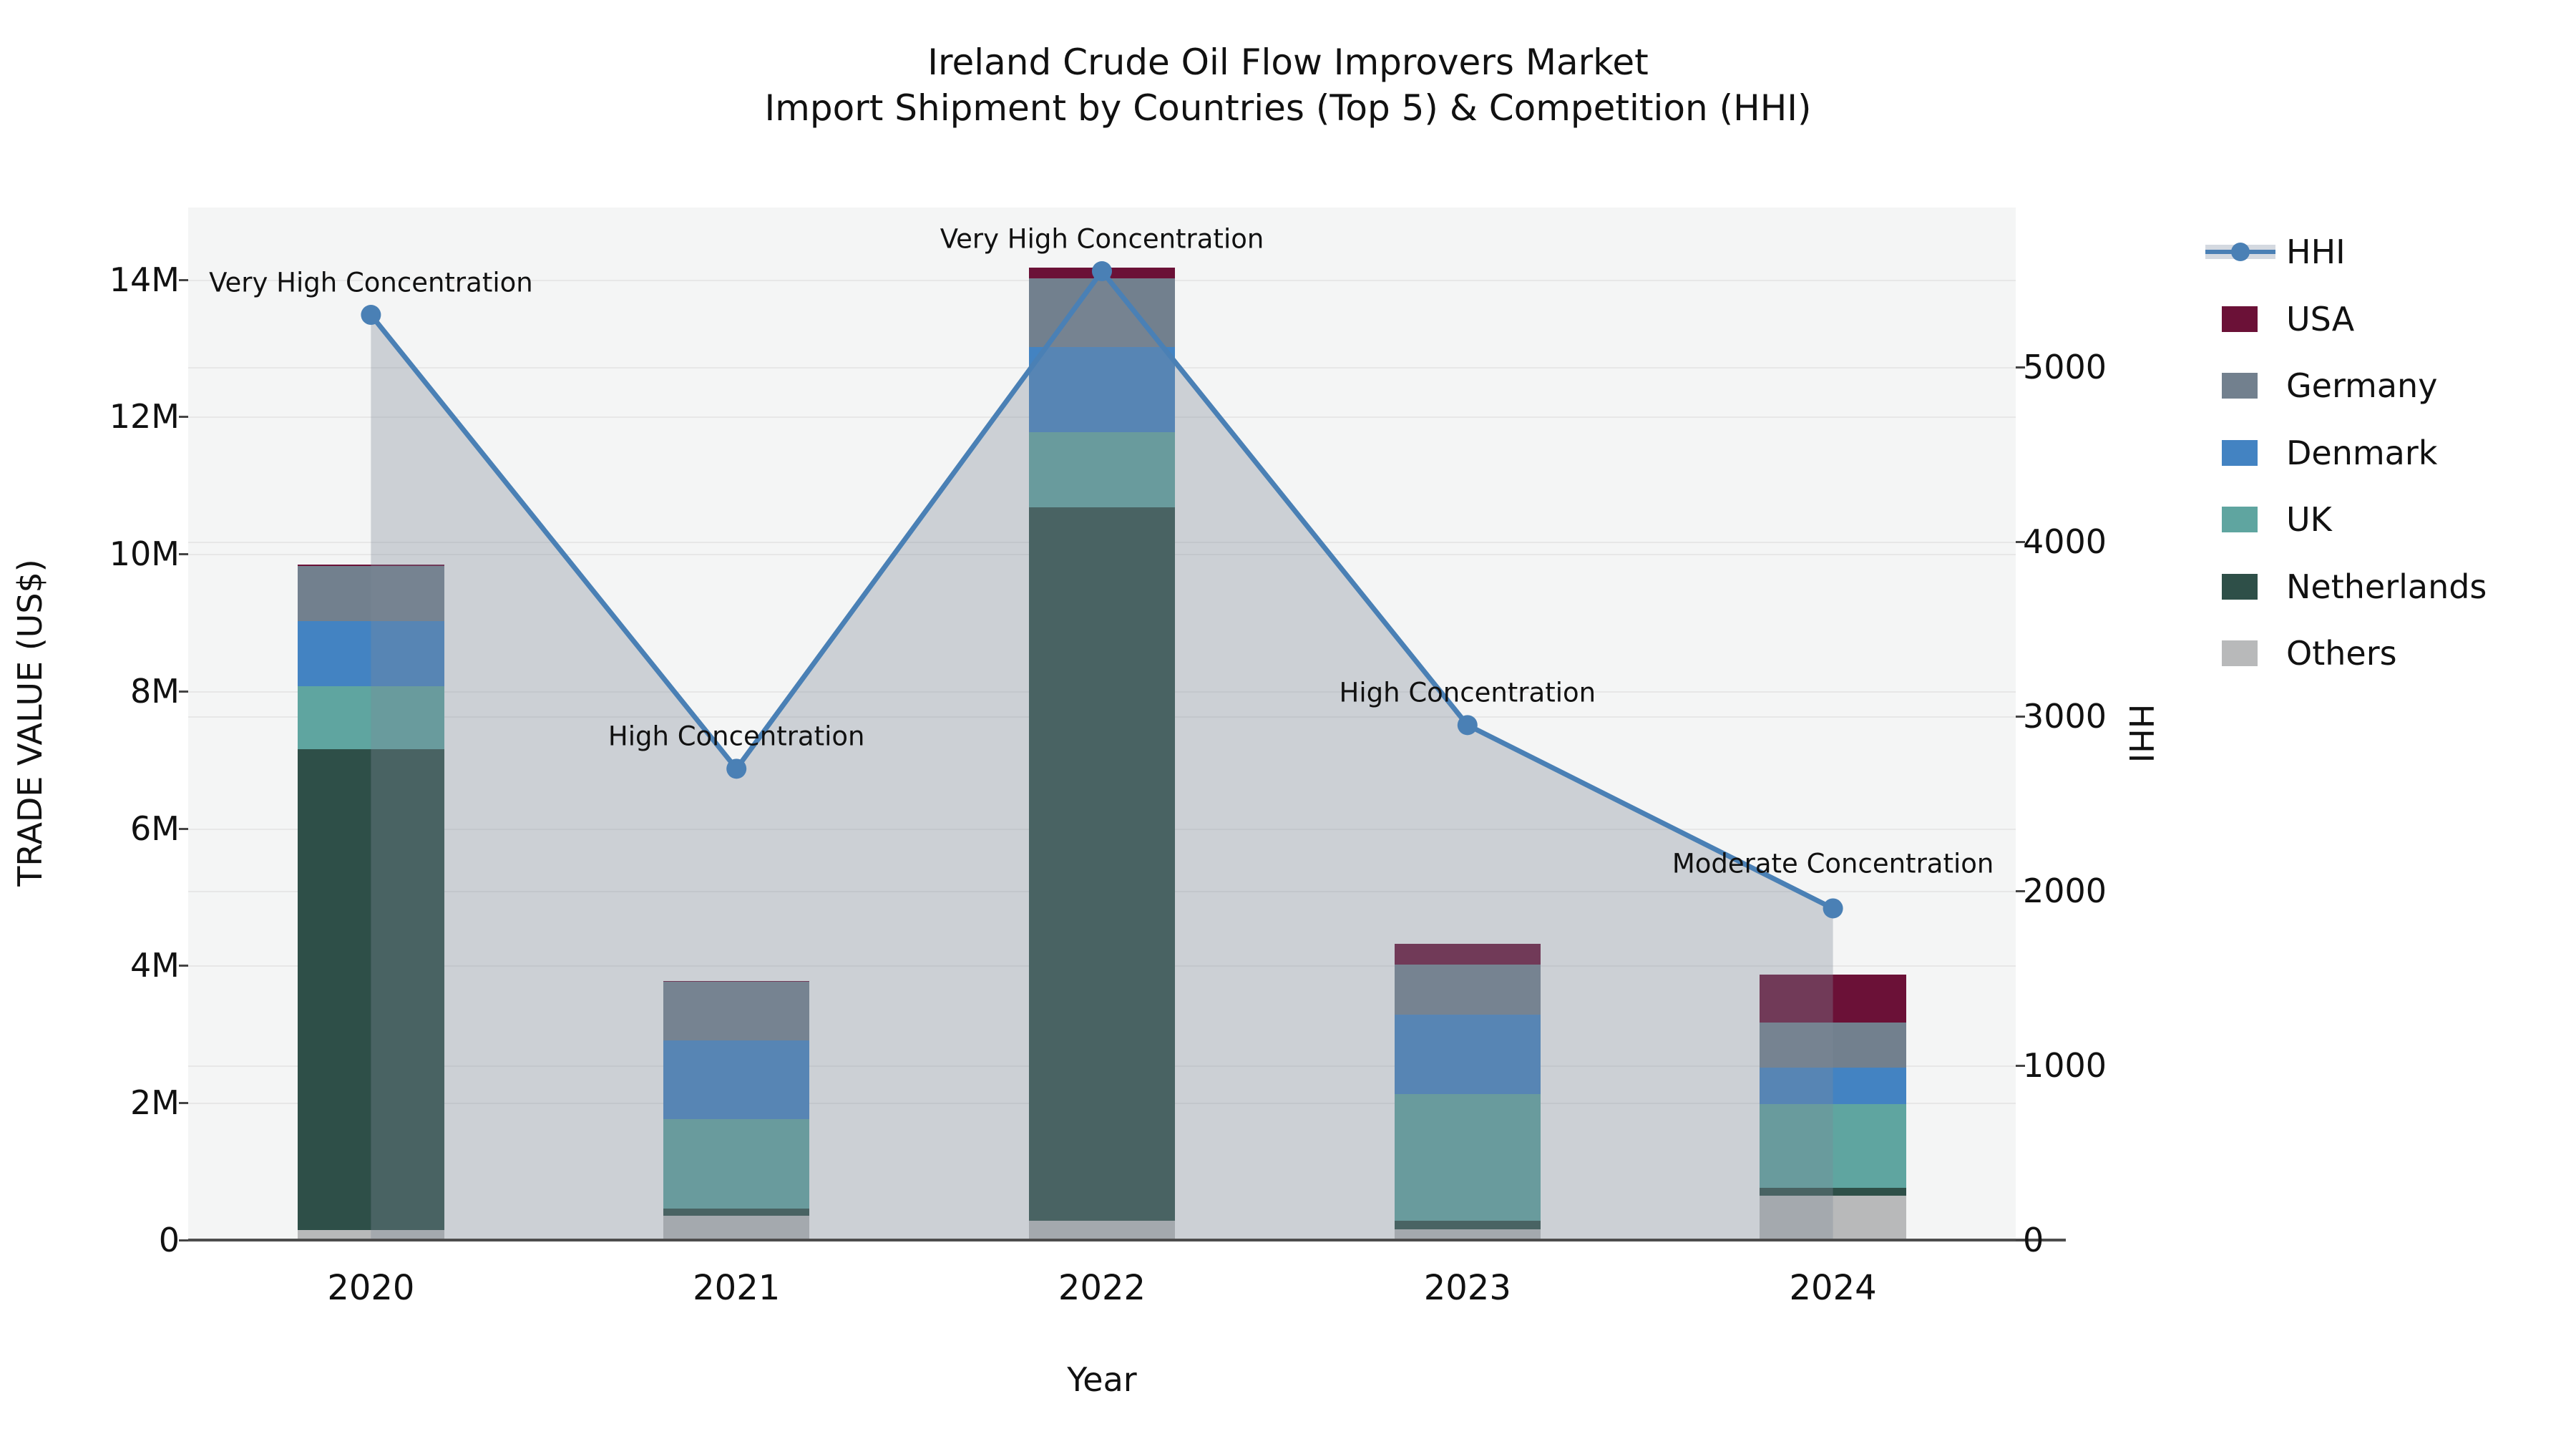  What do you see at coordinates (1102, 469) in the screenshot?
I see `bar-segment-uk-2022` at bounding box center [1102, 469].